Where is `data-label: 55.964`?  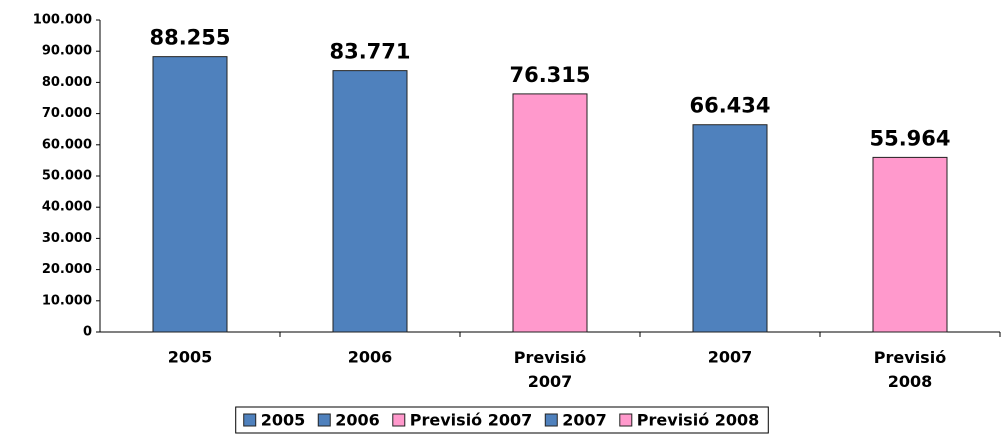 data-label: 55.964 is located at coordinates (909, 138).